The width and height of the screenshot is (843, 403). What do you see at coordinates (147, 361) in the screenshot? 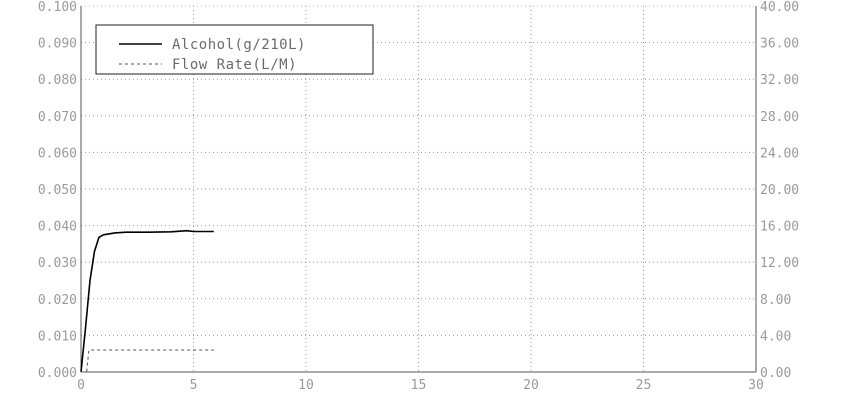
I see `series-line-flow-rate` at bounding box center [147, 361].